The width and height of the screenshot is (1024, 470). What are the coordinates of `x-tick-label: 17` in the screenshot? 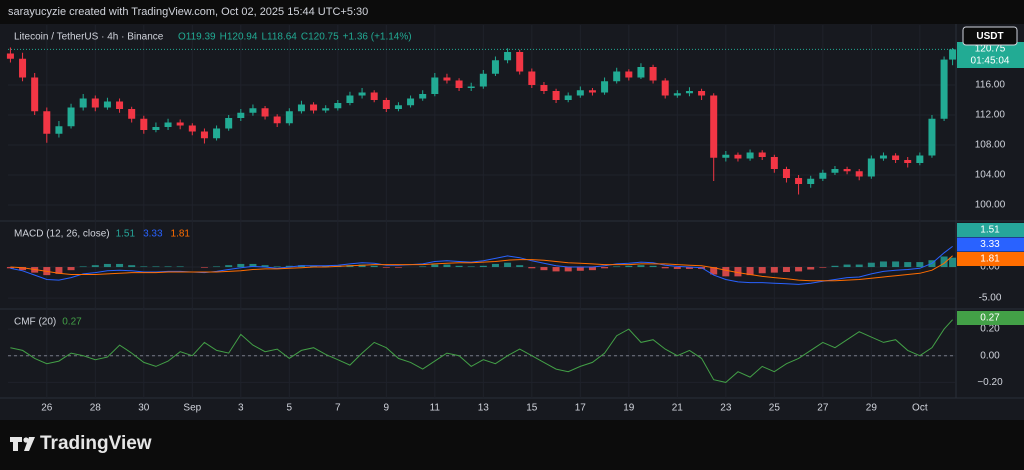 It's located at (581, 408).